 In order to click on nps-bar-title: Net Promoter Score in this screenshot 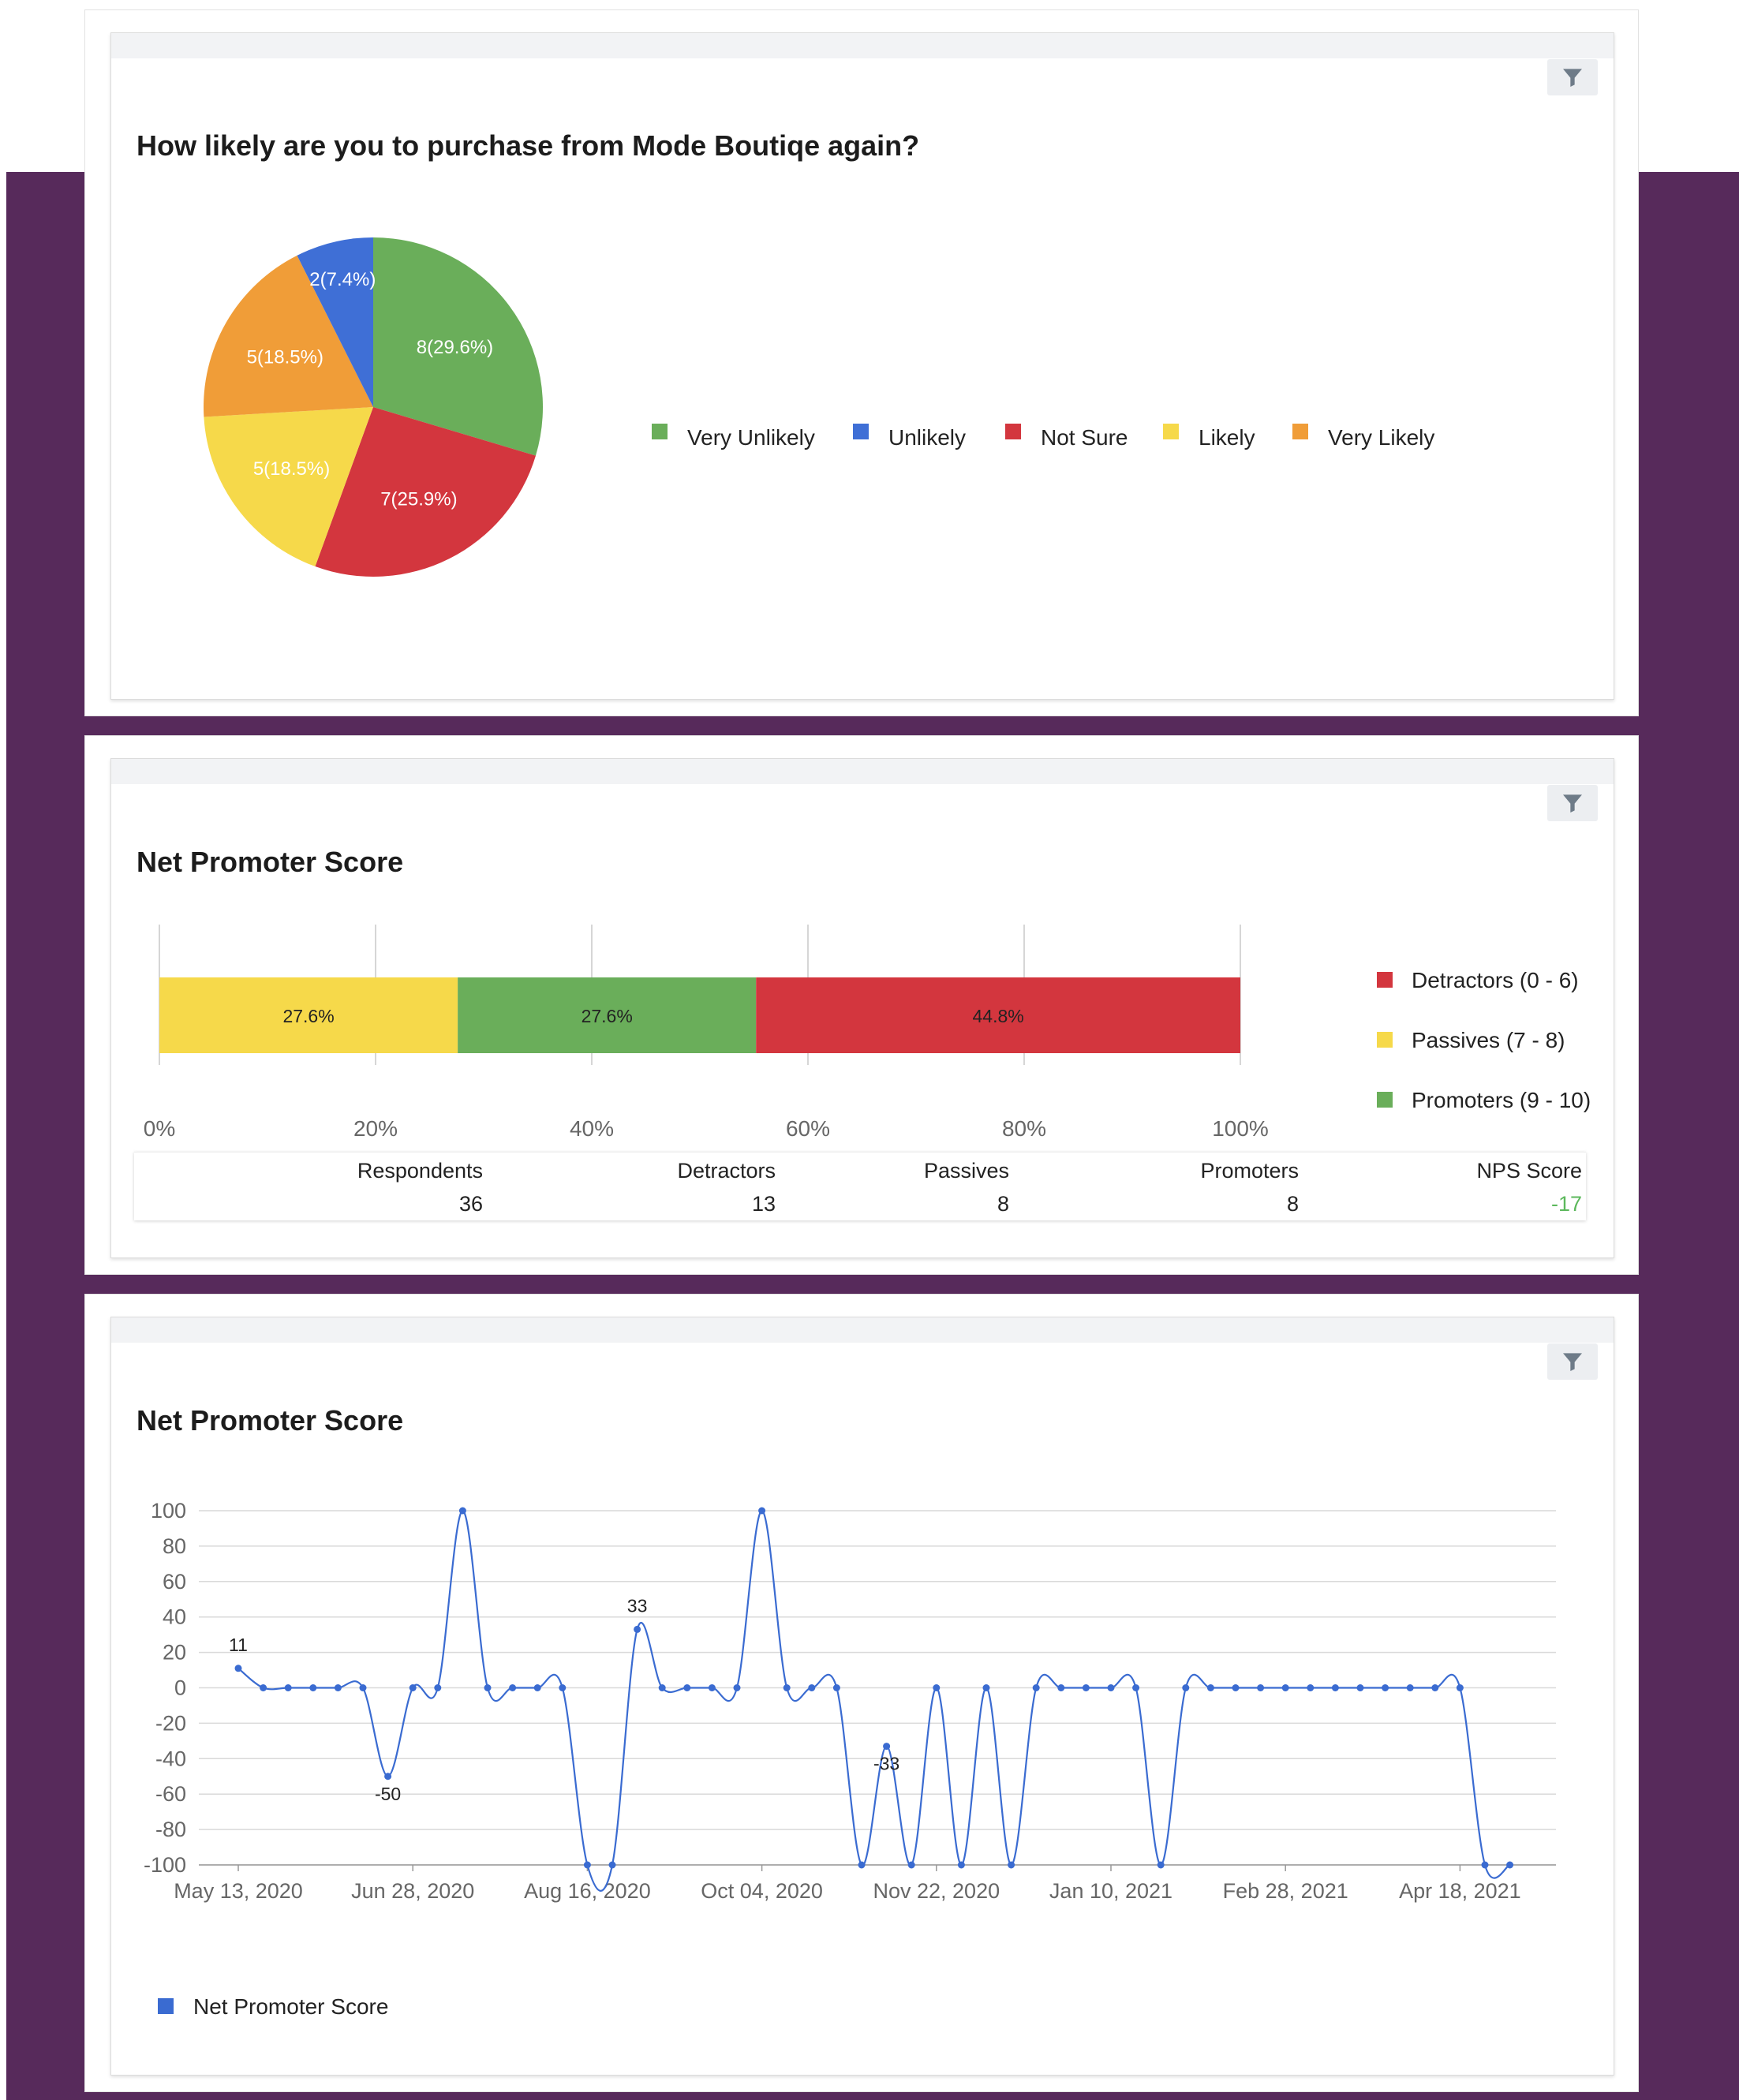, I will do `click(270, 862)`.